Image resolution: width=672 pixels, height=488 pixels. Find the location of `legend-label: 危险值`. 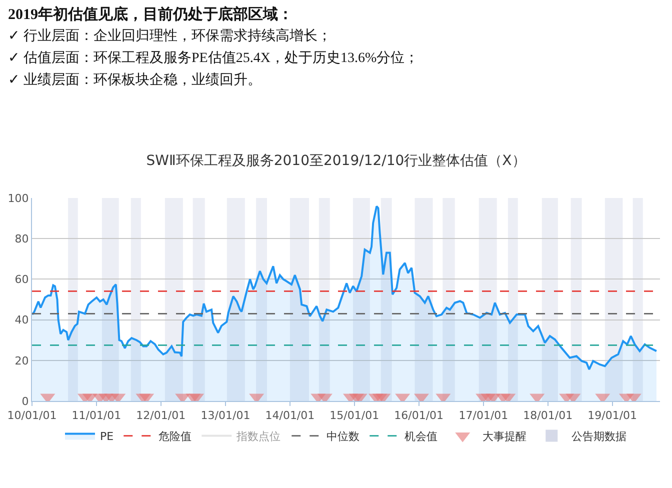

legend-label: 危险值 is located at coordinates (175, 437).